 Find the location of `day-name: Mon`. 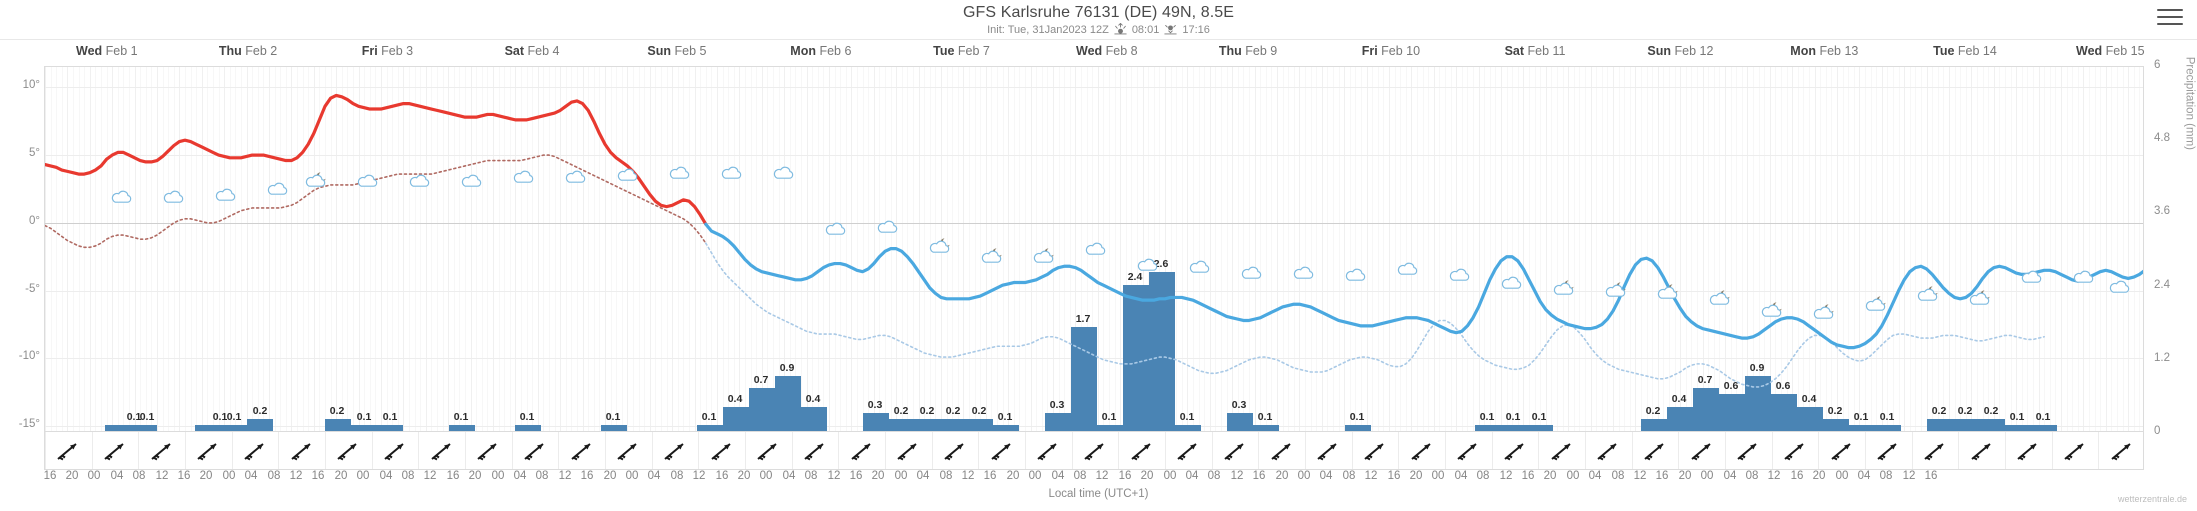

day-name: Mon is located at coordinates (803, 51).